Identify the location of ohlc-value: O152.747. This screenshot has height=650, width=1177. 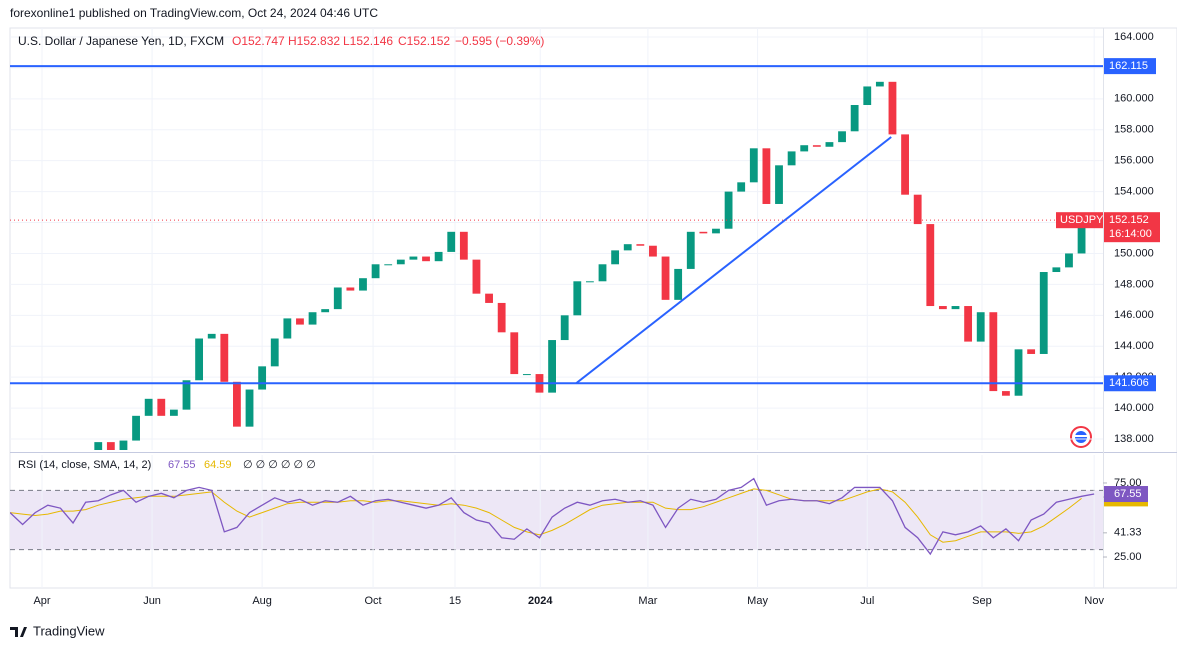
(258, 41).